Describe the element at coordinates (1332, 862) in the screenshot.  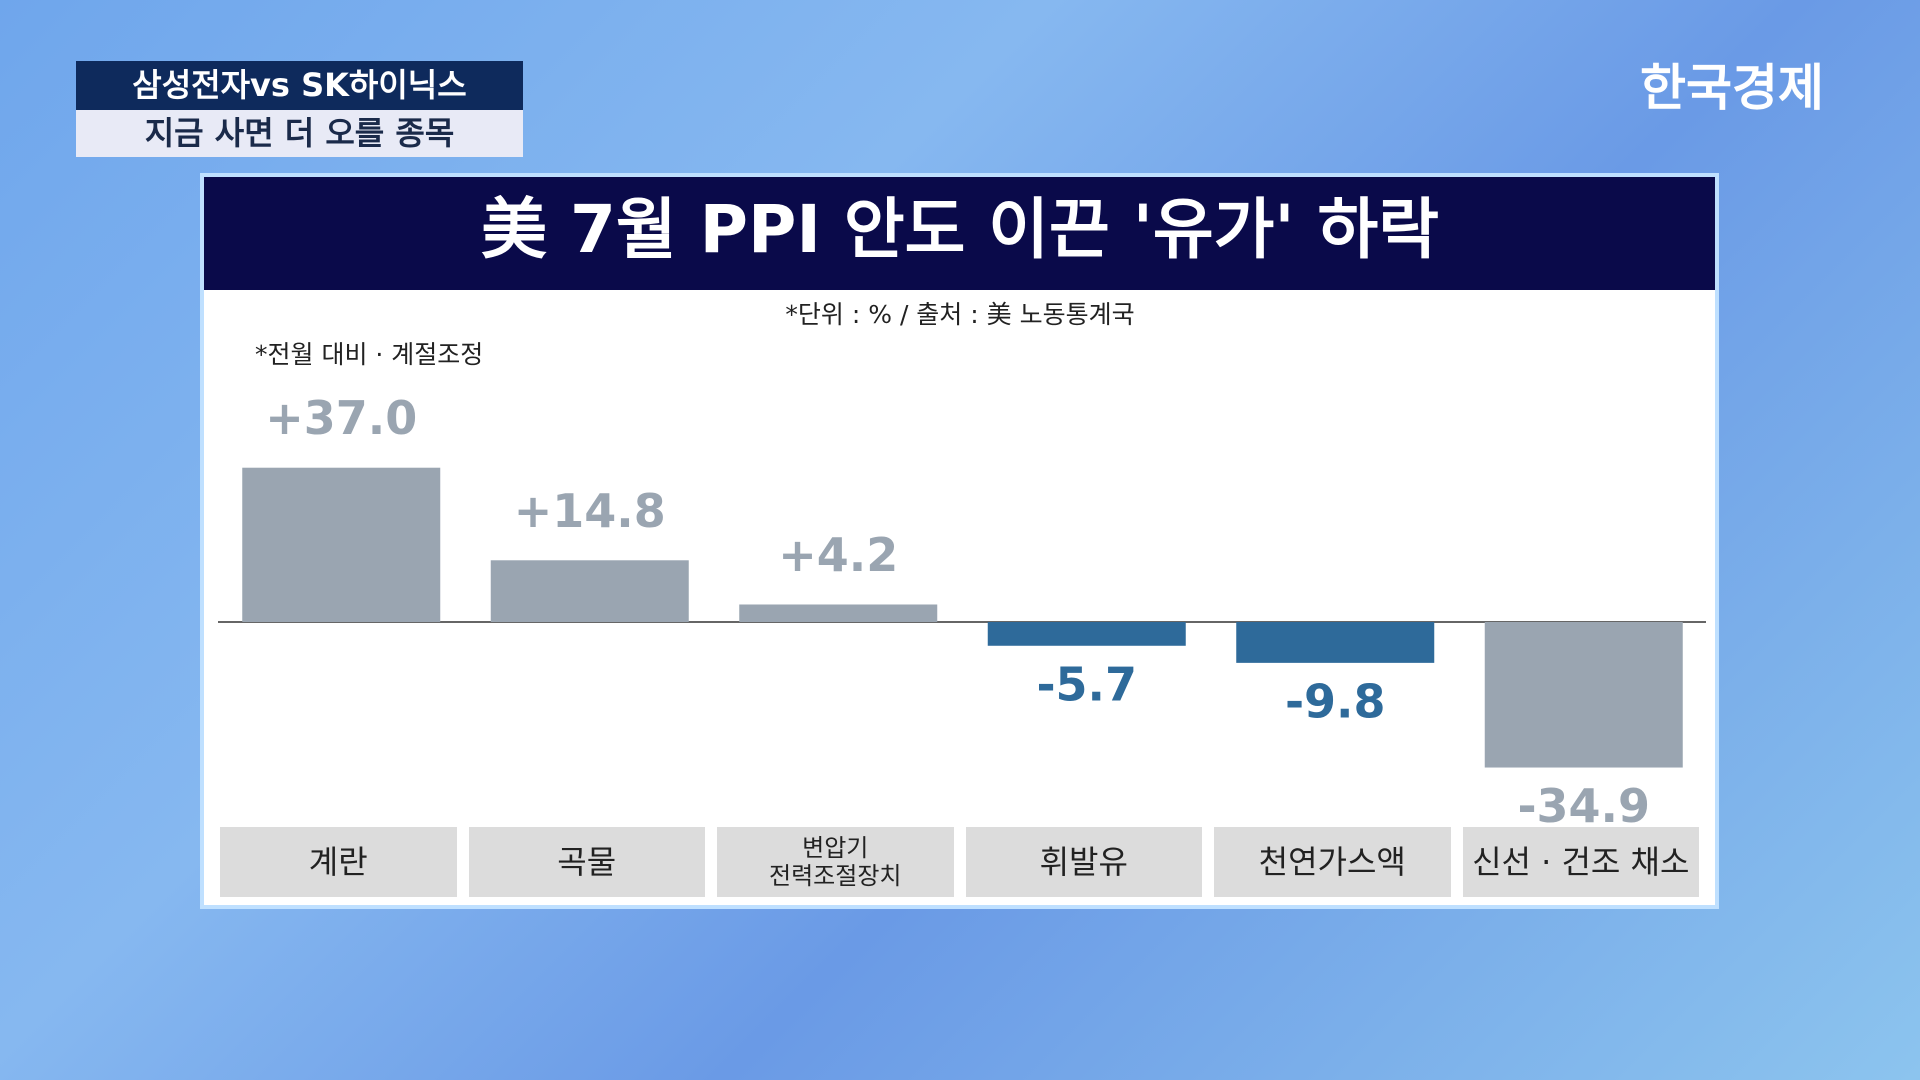
I see `x-tick-label: 천연가스액` at that location.